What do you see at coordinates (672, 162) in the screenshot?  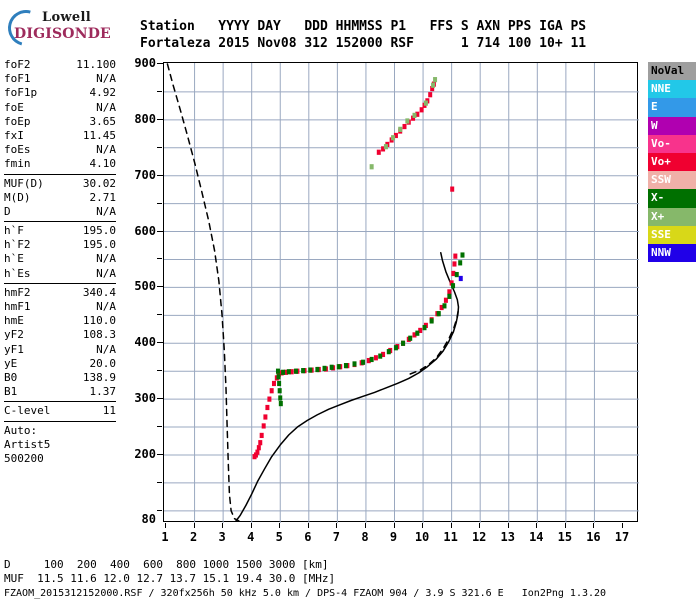 I see `legend-item-vo-: Vo+` at bounding box center [672, 162].